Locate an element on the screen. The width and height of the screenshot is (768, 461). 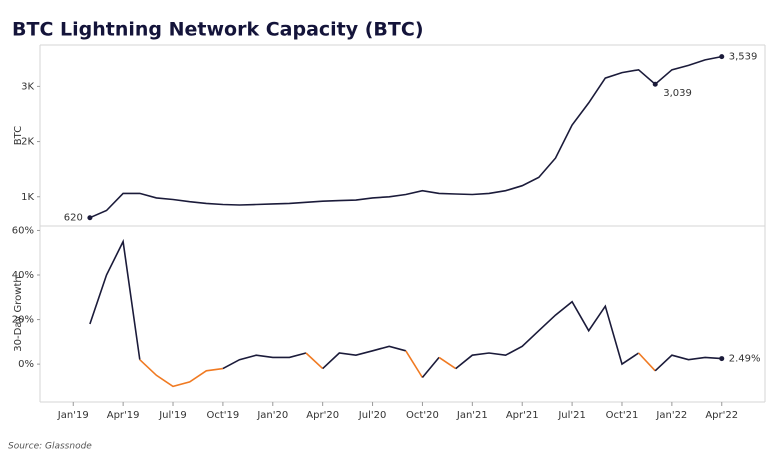
x-tick-label: Apr'22 is located at coordinates (721, 415).